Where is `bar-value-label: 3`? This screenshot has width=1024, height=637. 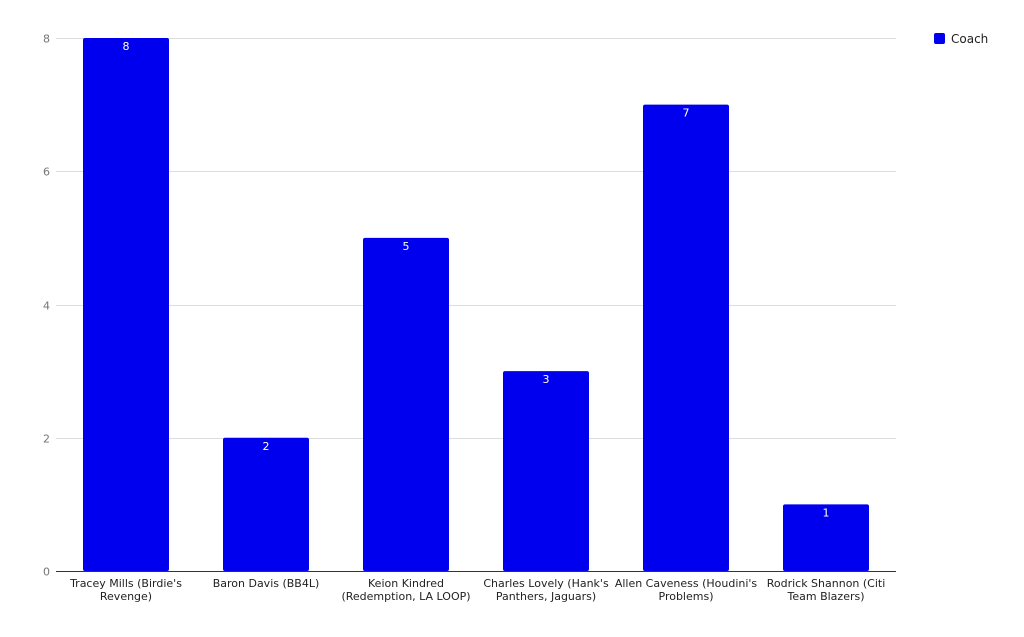
bar-value-label: 3 is located at coordinates (546, 379).